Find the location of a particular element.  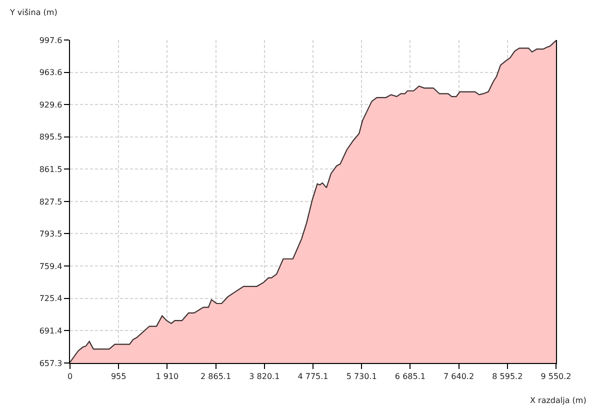

x-tick-label: 6 685.1 is located at coordinates (410, 376).